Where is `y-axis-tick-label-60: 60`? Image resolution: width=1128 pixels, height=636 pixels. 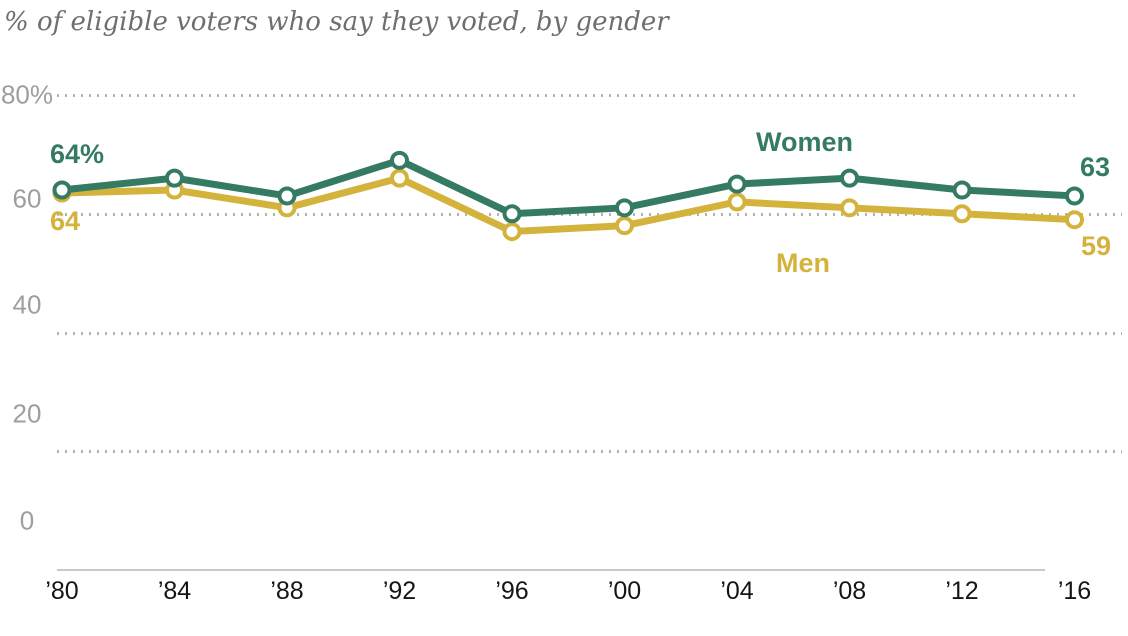 y-axis-tick-label-60: 60 is located at coordinates (27, 198).